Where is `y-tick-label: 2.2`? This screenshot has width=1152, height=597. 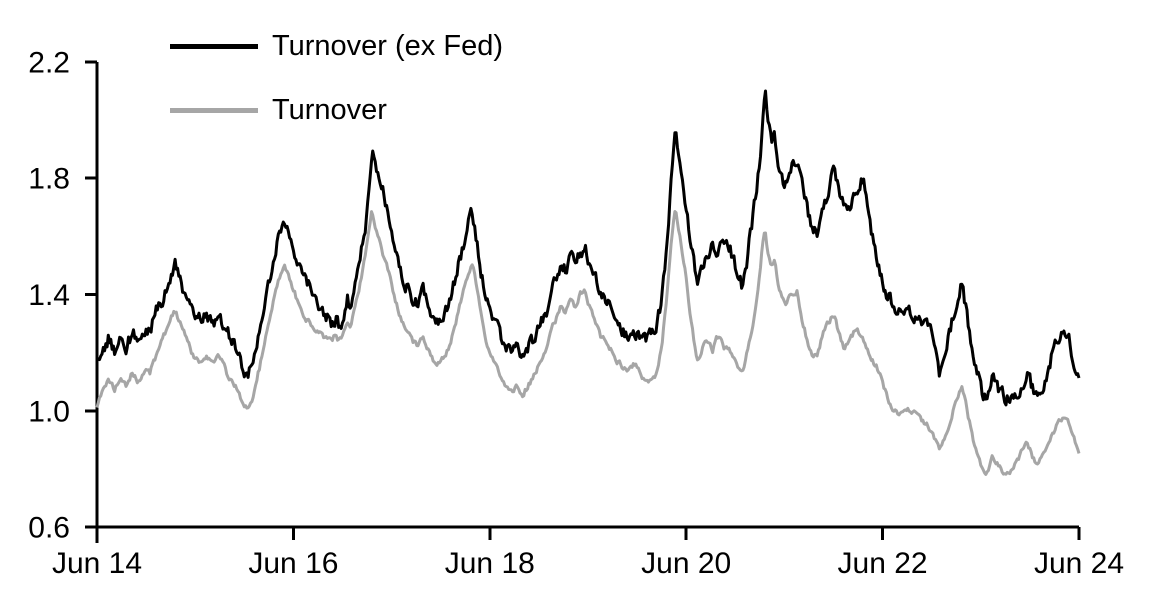
y-tick-label: 2.2 is located at coordinates (49, 63).